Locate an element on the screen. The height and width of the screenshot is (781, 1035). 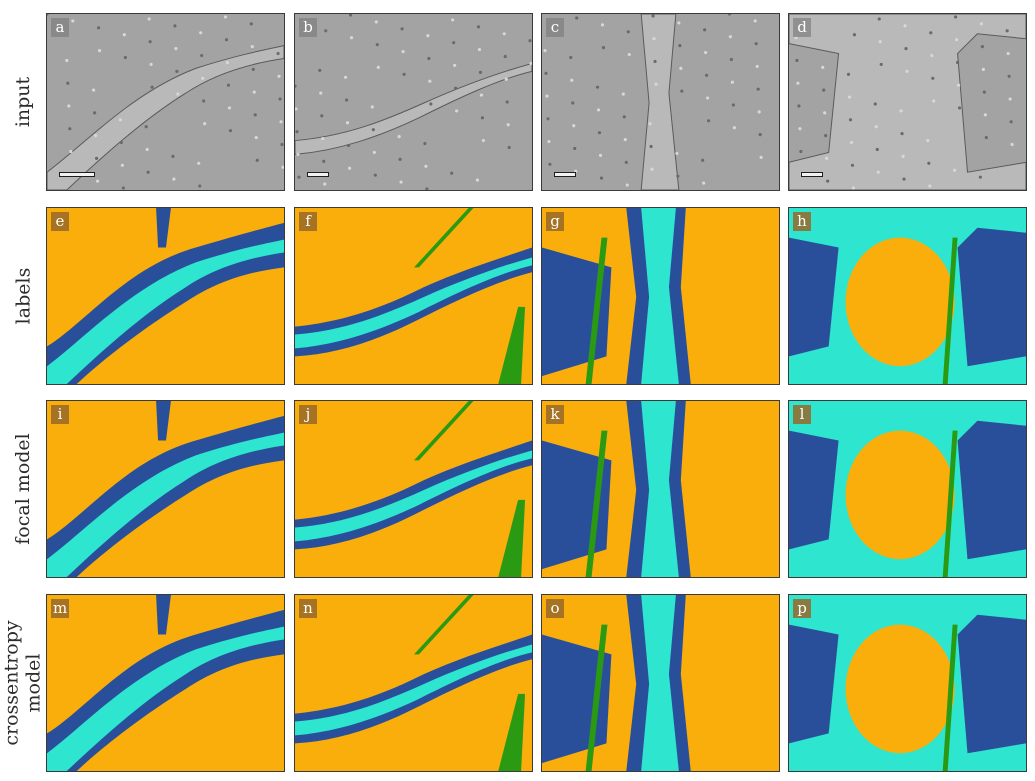
sem-band is located at coordinates (907, 102).